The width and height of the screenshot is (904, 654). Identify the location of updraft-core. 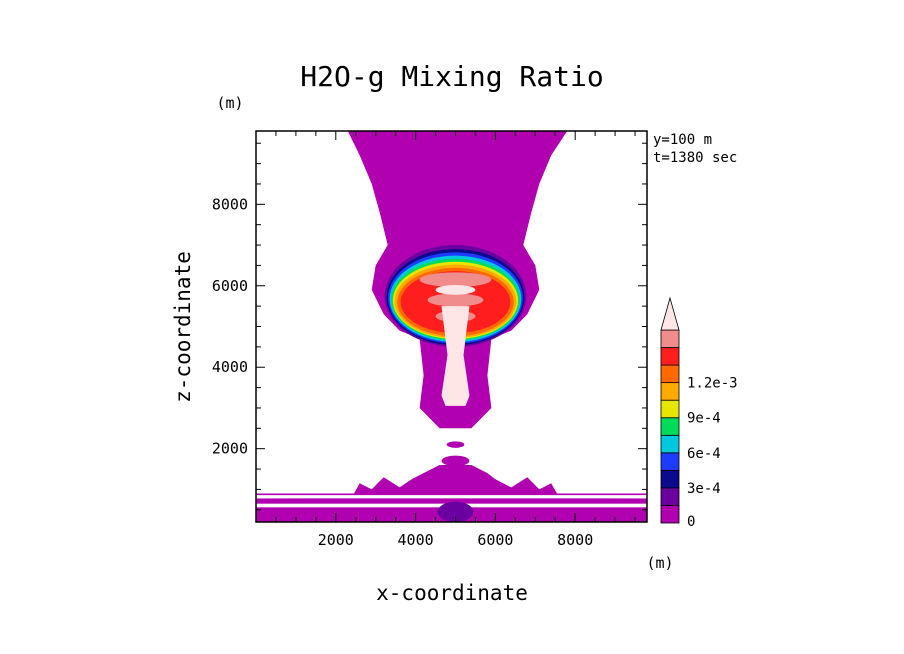
(455, 356).